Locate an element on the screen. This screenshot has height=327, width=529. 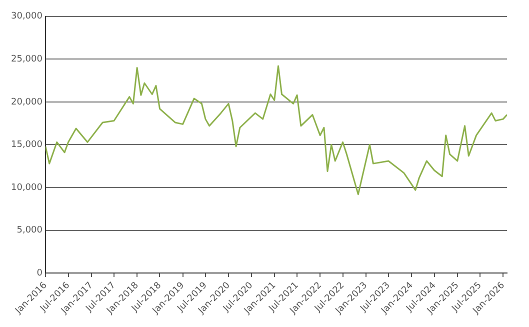
y-tick-label: 30,000 is located at coordinates (26, 17).